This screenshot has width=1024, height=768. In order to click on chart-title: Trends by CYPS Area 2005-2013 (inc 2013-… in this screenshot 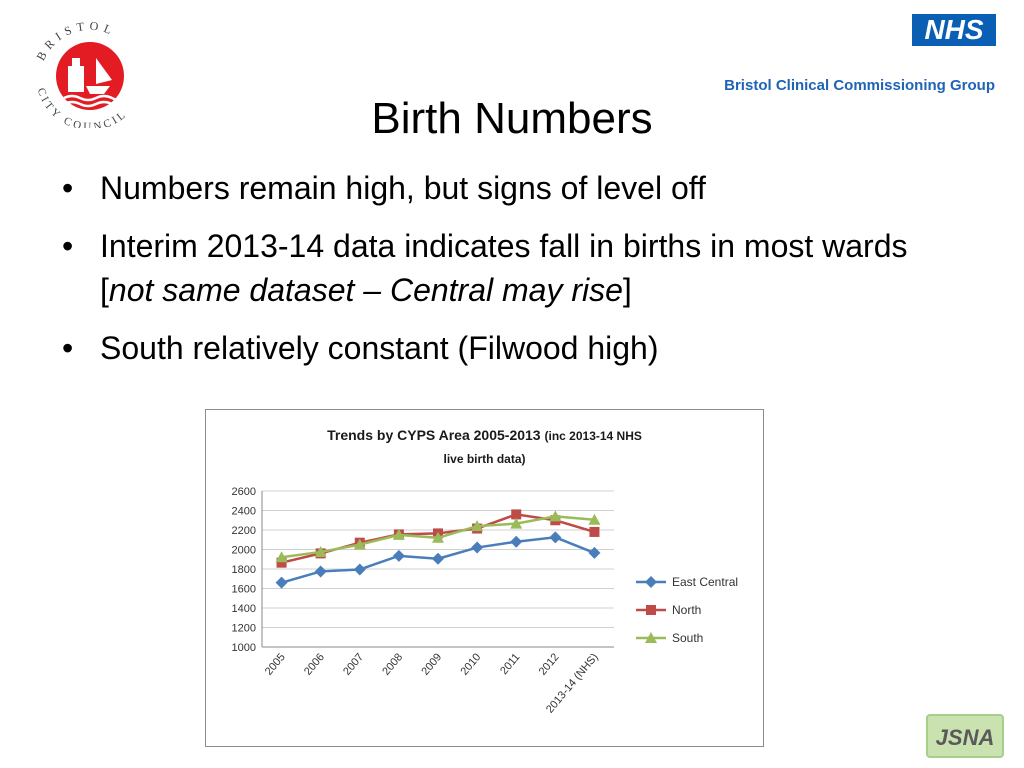, I will do `click(484, 447)`.